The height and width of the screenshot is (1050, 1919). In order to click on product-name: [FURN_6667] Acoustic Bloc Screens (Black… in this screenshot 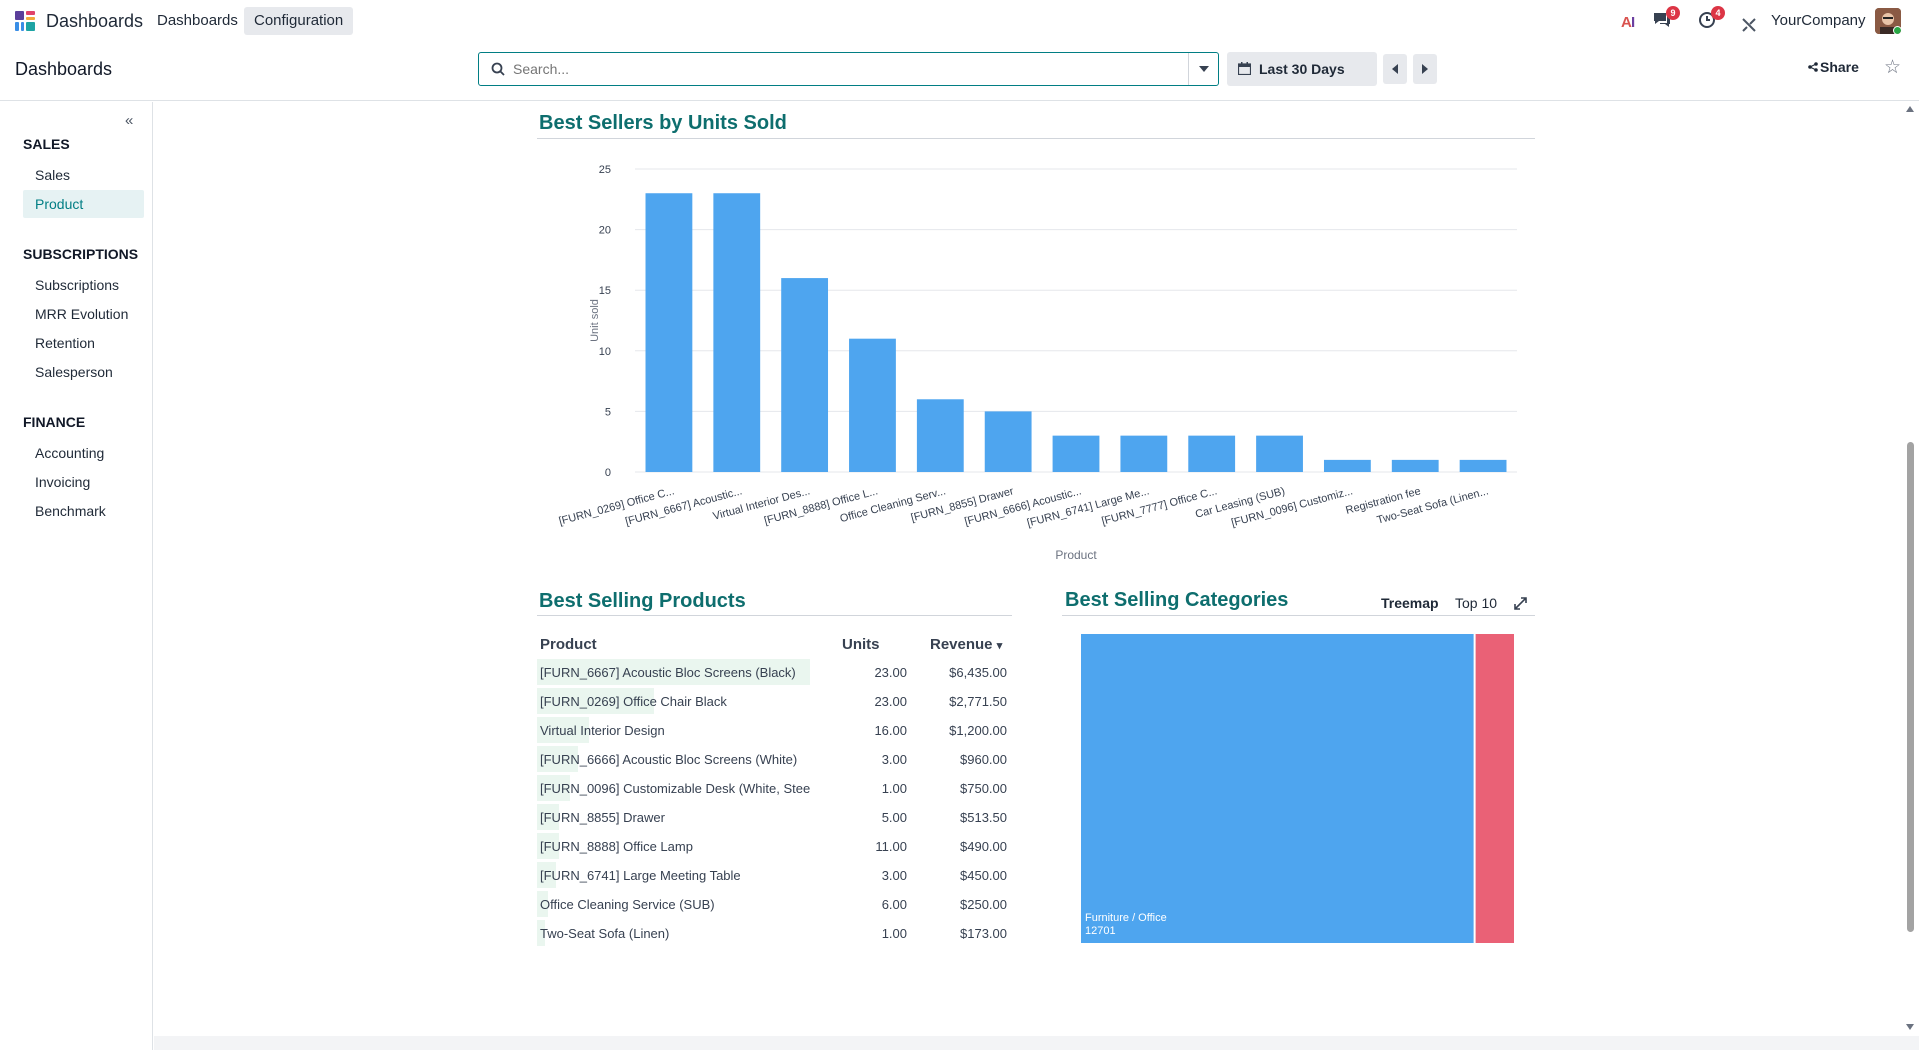, I will do `click(668, 672)`.